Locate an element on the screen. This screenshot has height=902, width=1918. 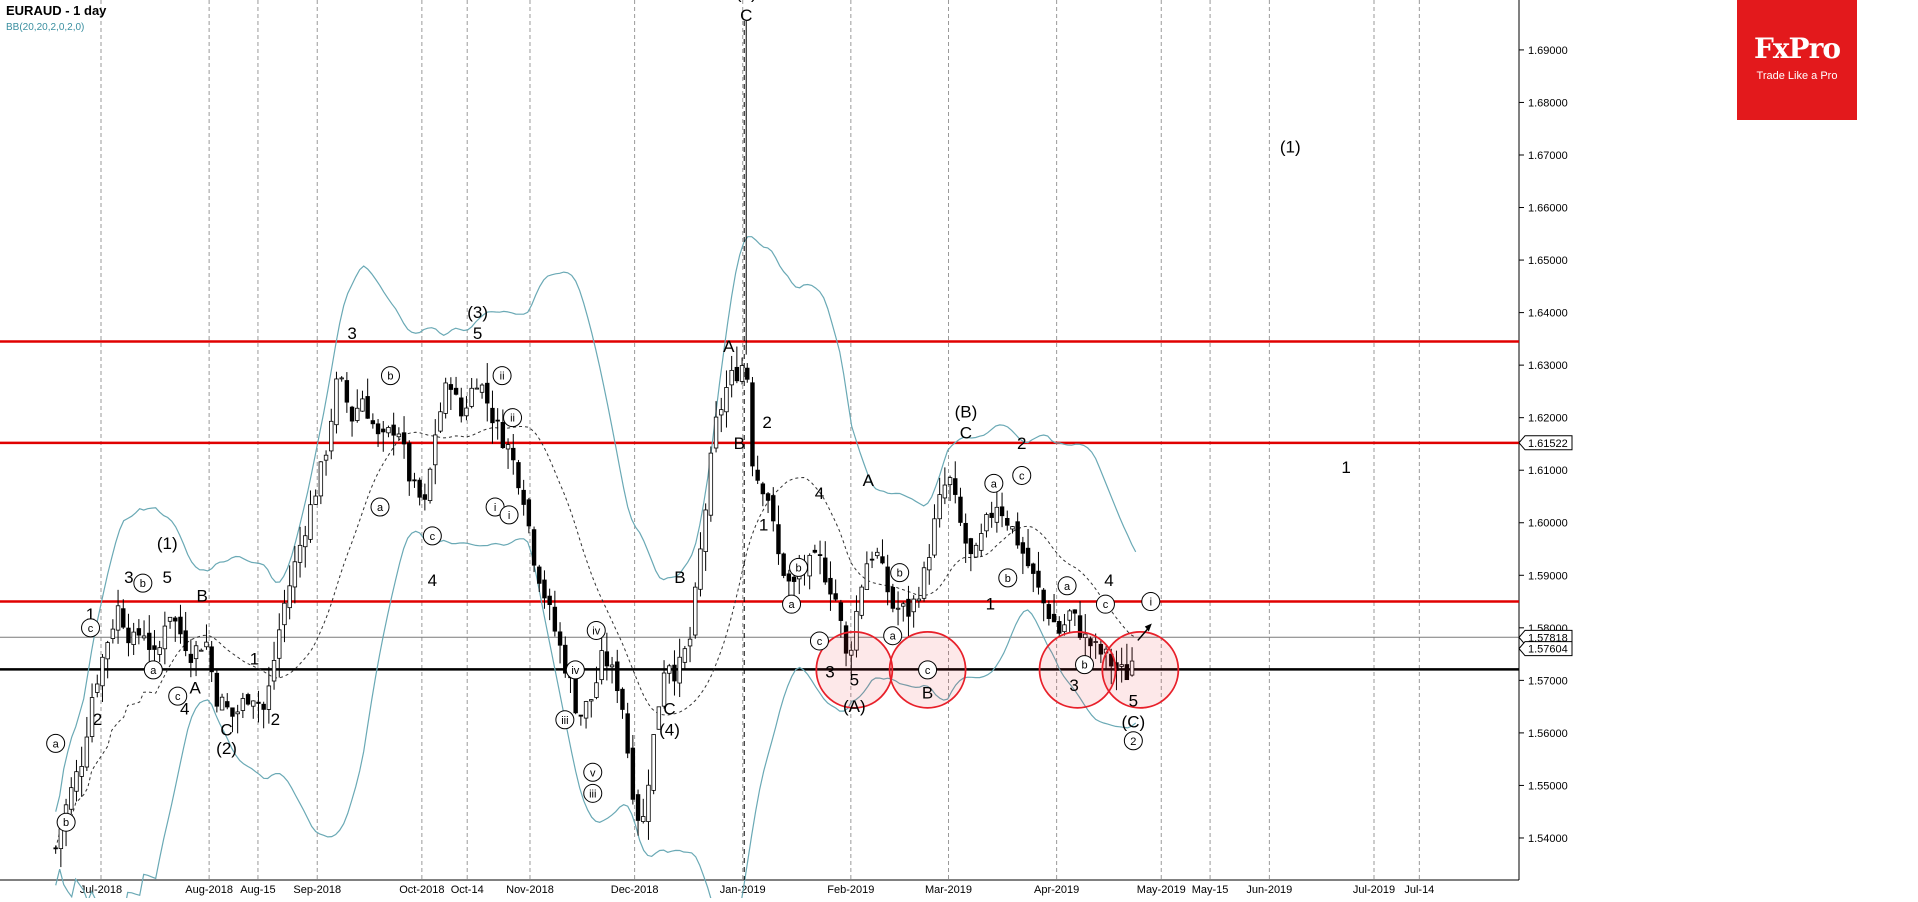
circled-label-text: c is located at coordinates (91, 629).